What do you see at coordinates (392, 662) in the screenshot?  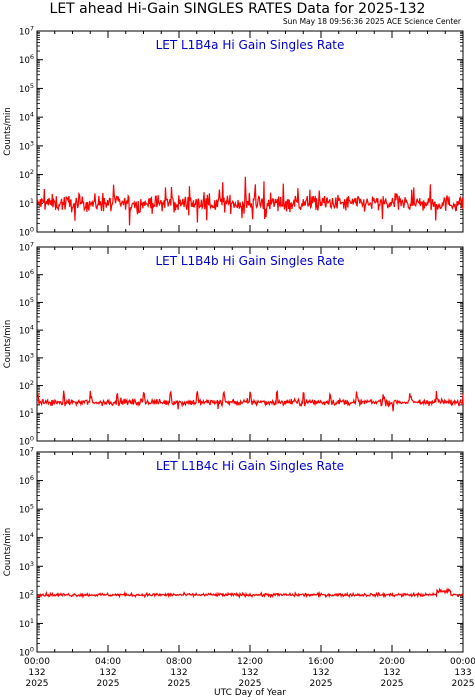 I see `x-tick-time-label: 20:00` at bounding box center [392, 662].